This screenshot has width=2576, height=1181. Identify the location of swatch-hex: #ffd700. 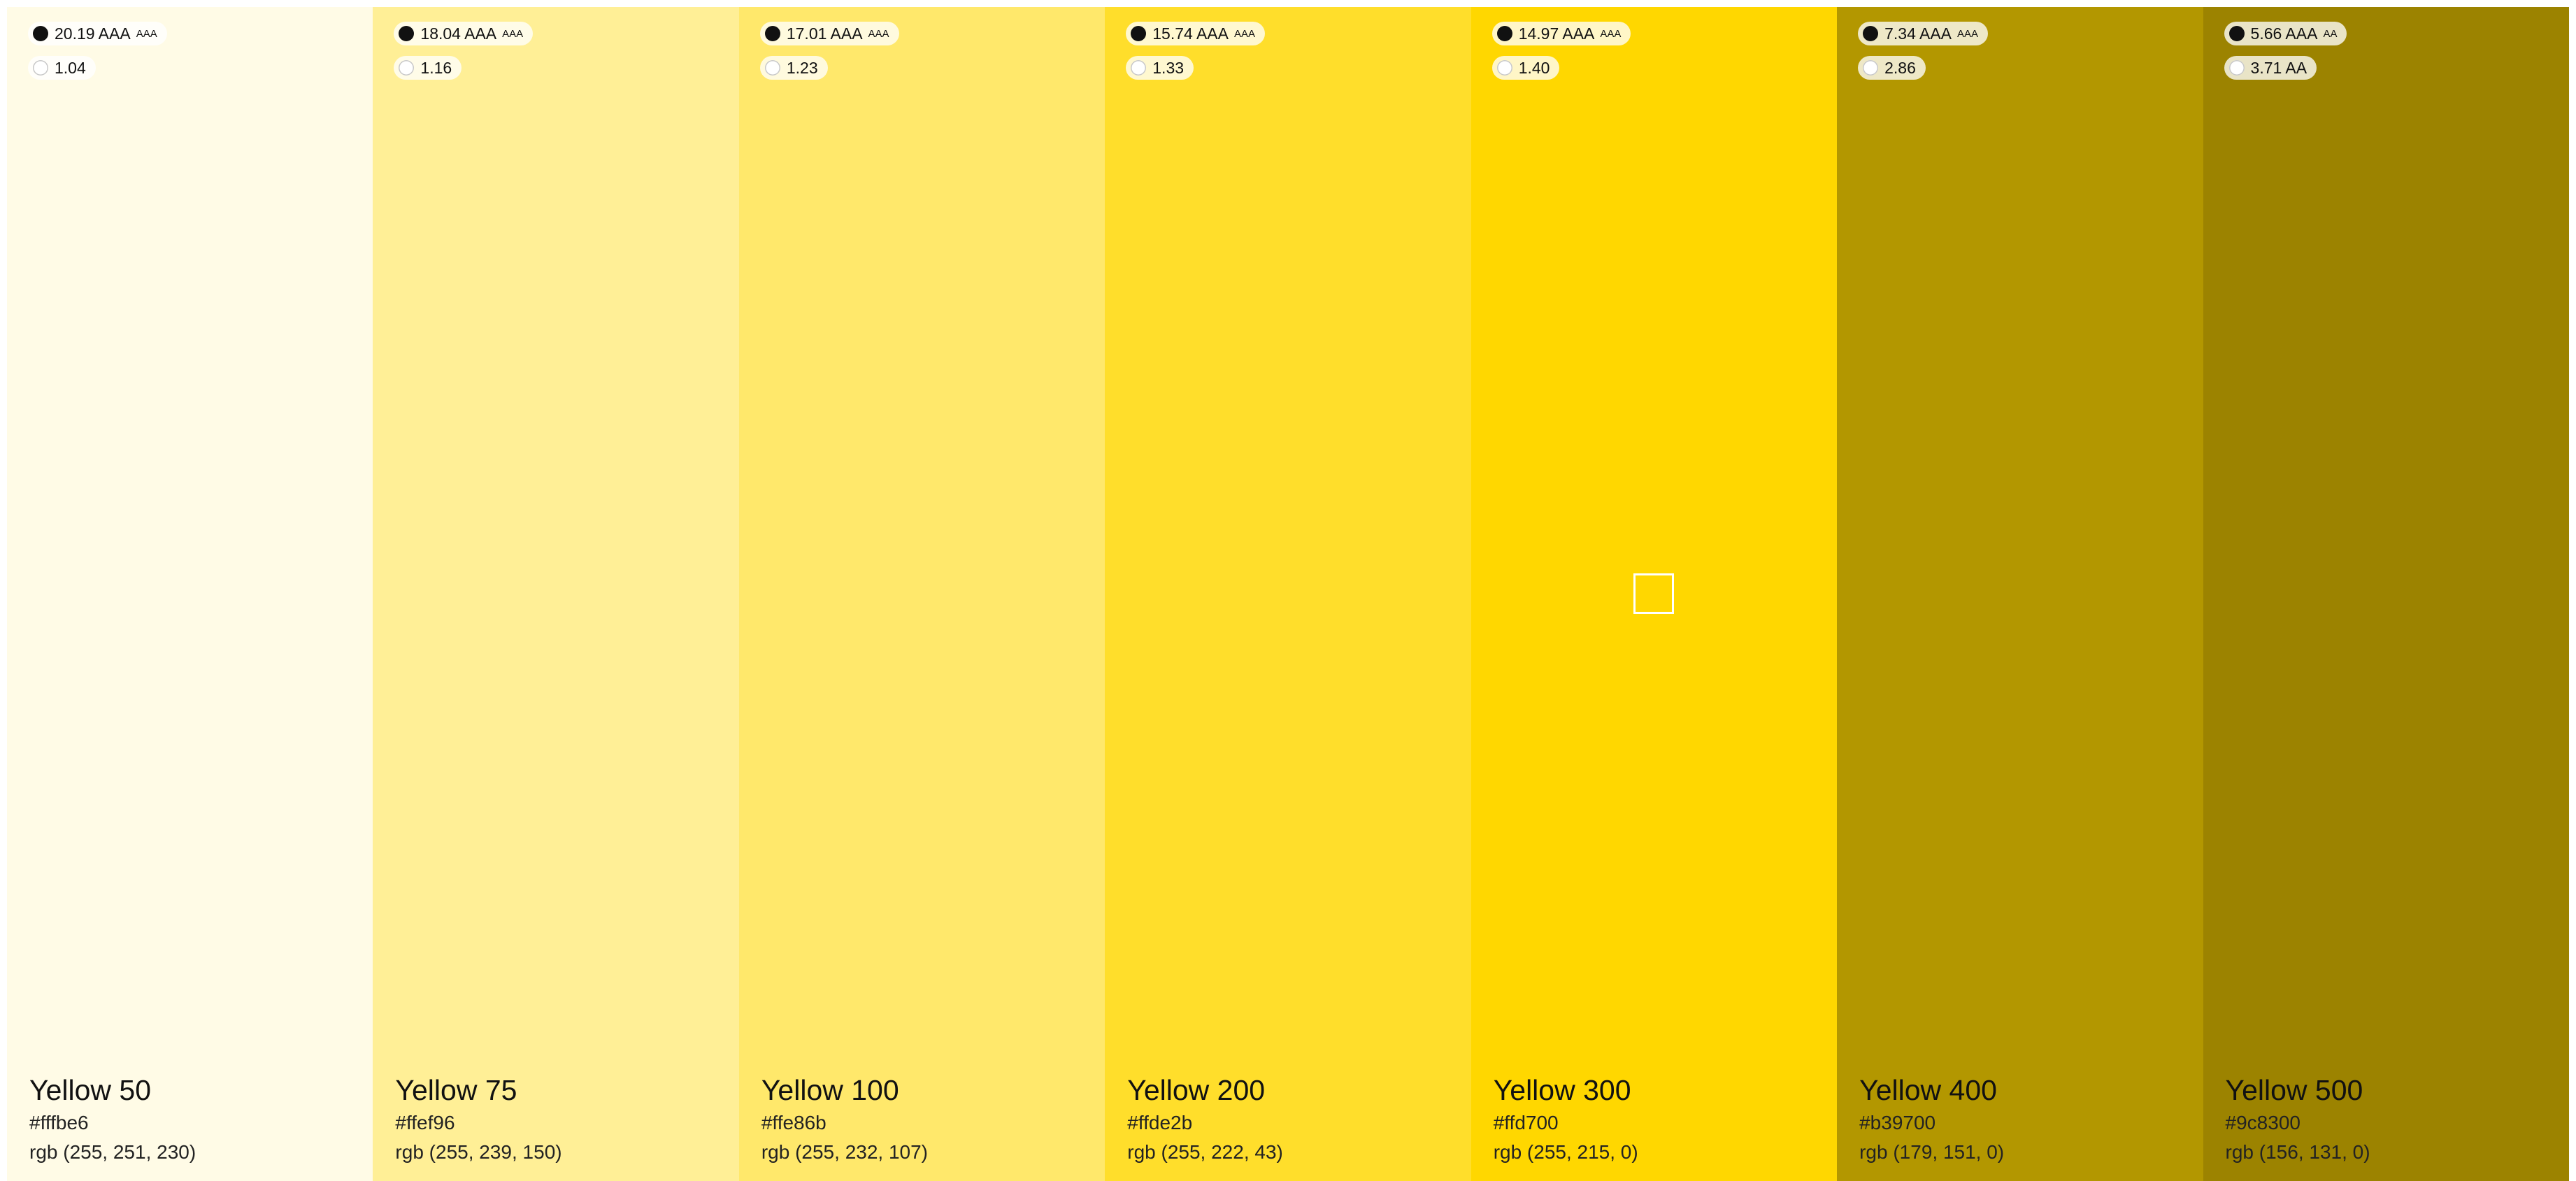
(1526, 1122).